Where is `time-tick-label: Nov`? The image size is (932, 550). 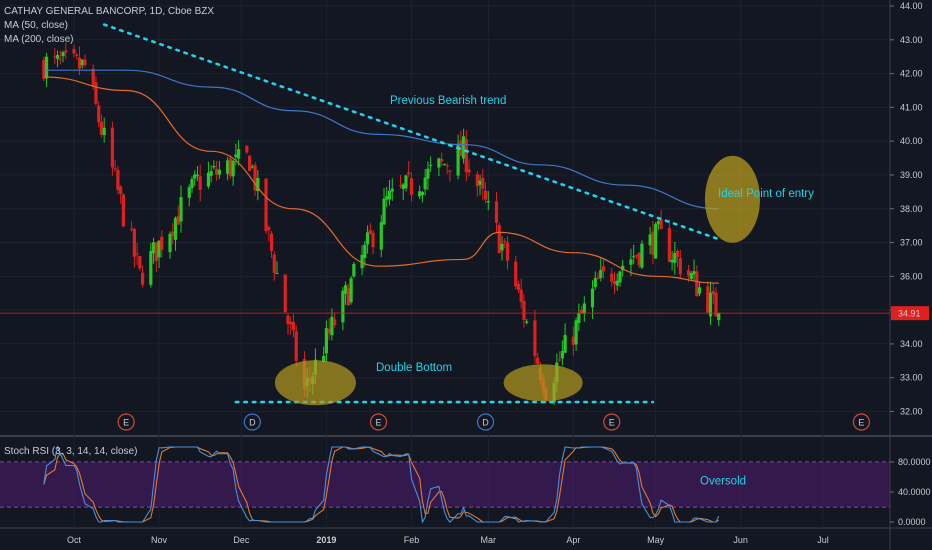
time-tick-label: Nov is located at coordinates (159, 540).